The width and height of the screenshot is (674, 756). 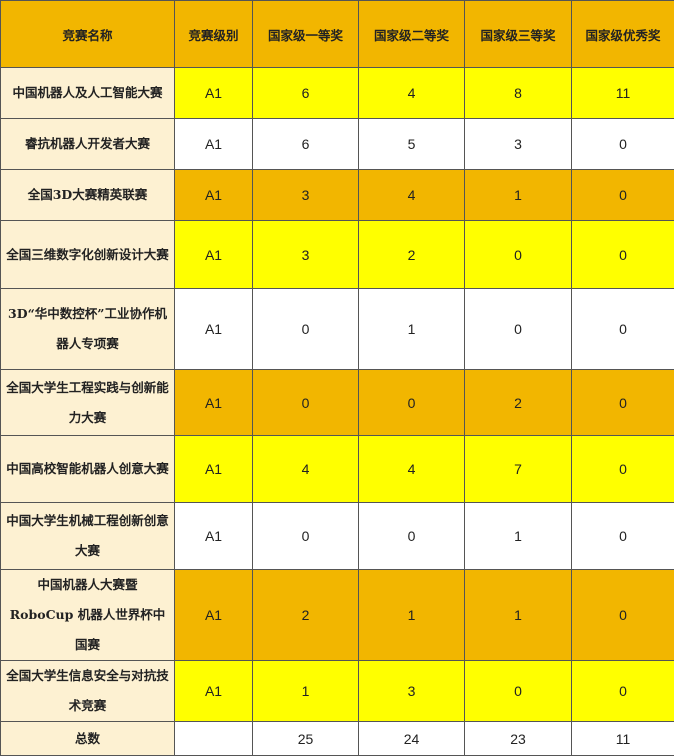 I want to click on cell-second: 2, so click(x=412, y=255).